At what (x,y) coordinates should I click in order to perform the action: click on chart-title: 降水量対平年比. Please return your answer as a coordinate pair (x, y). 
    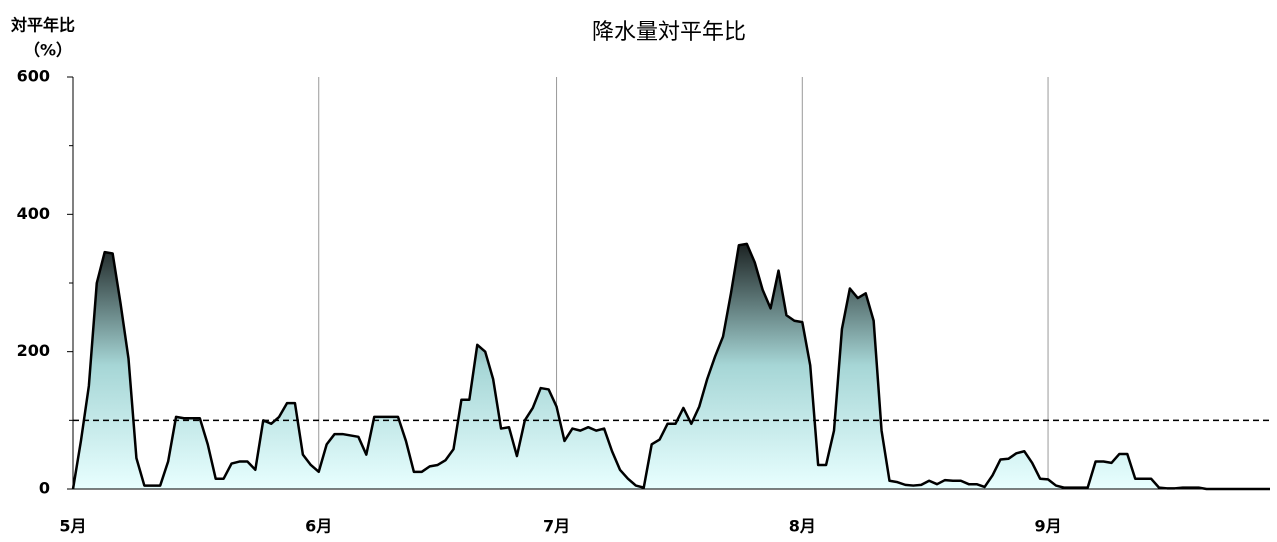
    Looking at the image, I should click on (669, 32).